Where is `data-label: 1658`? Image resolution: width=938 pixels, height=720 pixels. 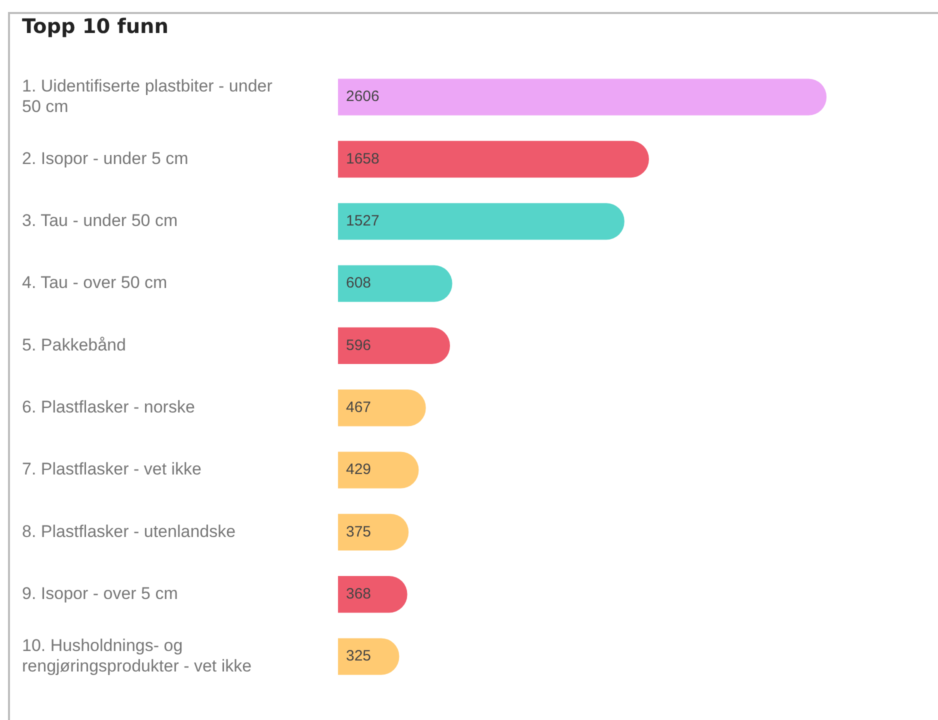 data-label: 1658 is located at coordinates (363, 159).